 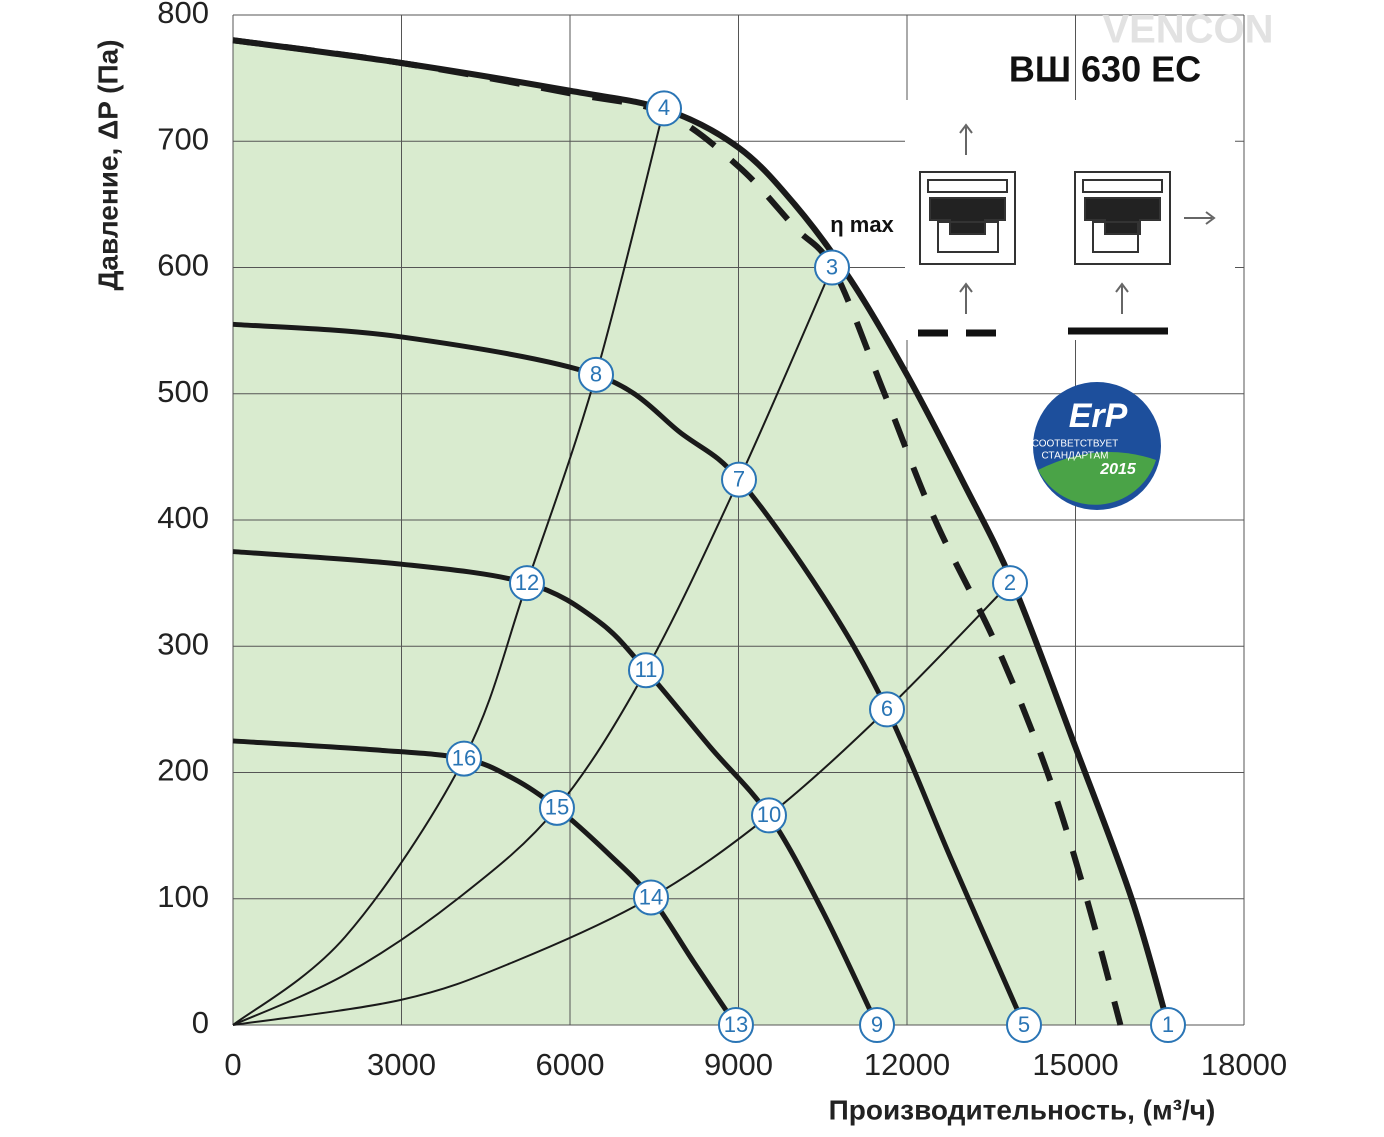 What do you see at coordinates (183, 896) in the screenshot?
I see `y-tick-label: 100` at bounding box center [183, 896].